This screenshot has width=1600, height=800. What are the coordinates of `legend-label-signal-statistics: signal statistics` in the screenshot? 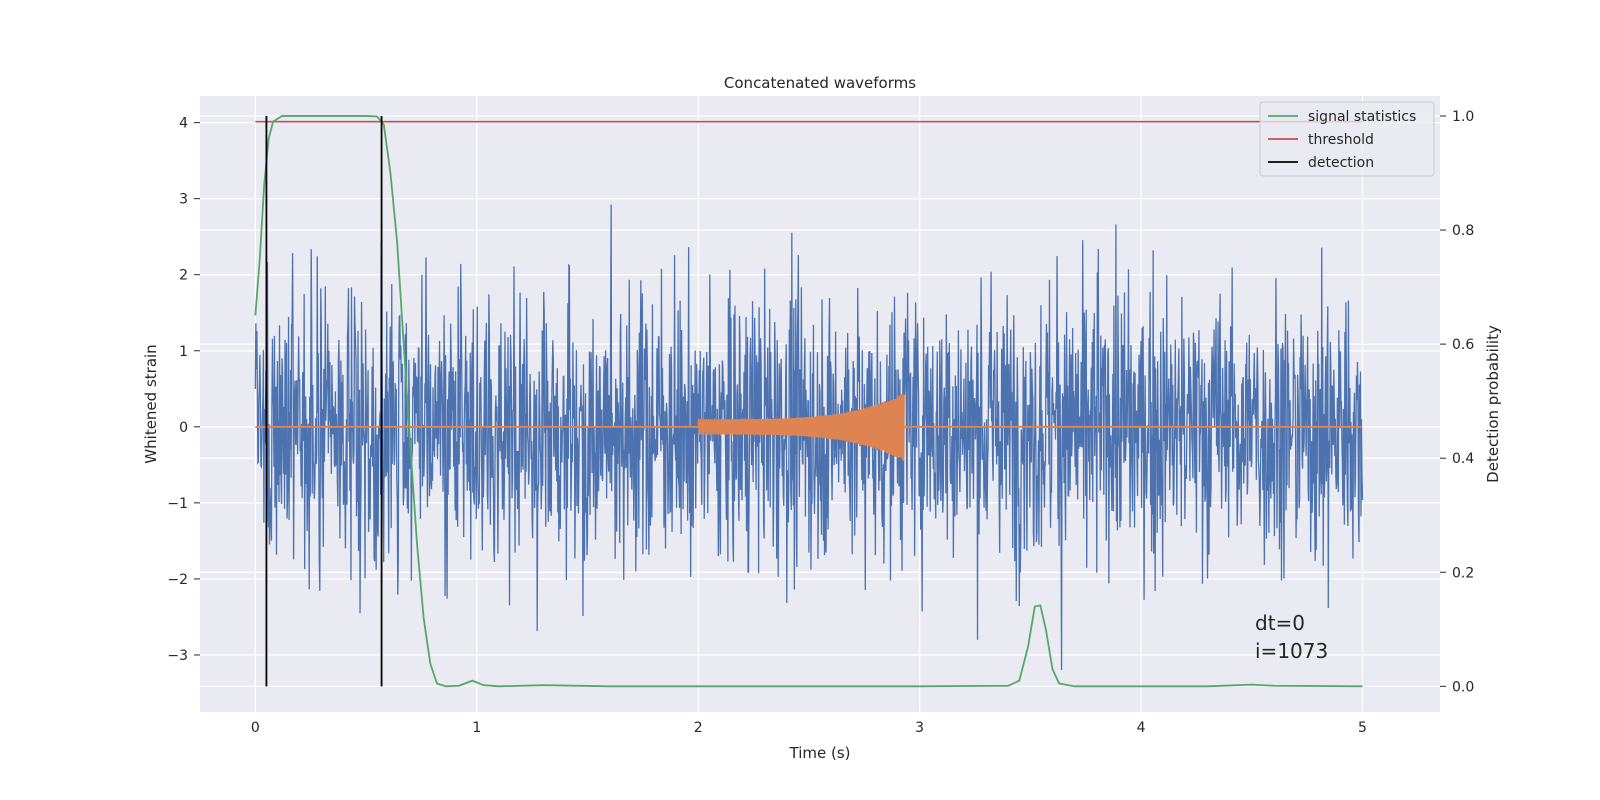 It's located at (1362, 117).